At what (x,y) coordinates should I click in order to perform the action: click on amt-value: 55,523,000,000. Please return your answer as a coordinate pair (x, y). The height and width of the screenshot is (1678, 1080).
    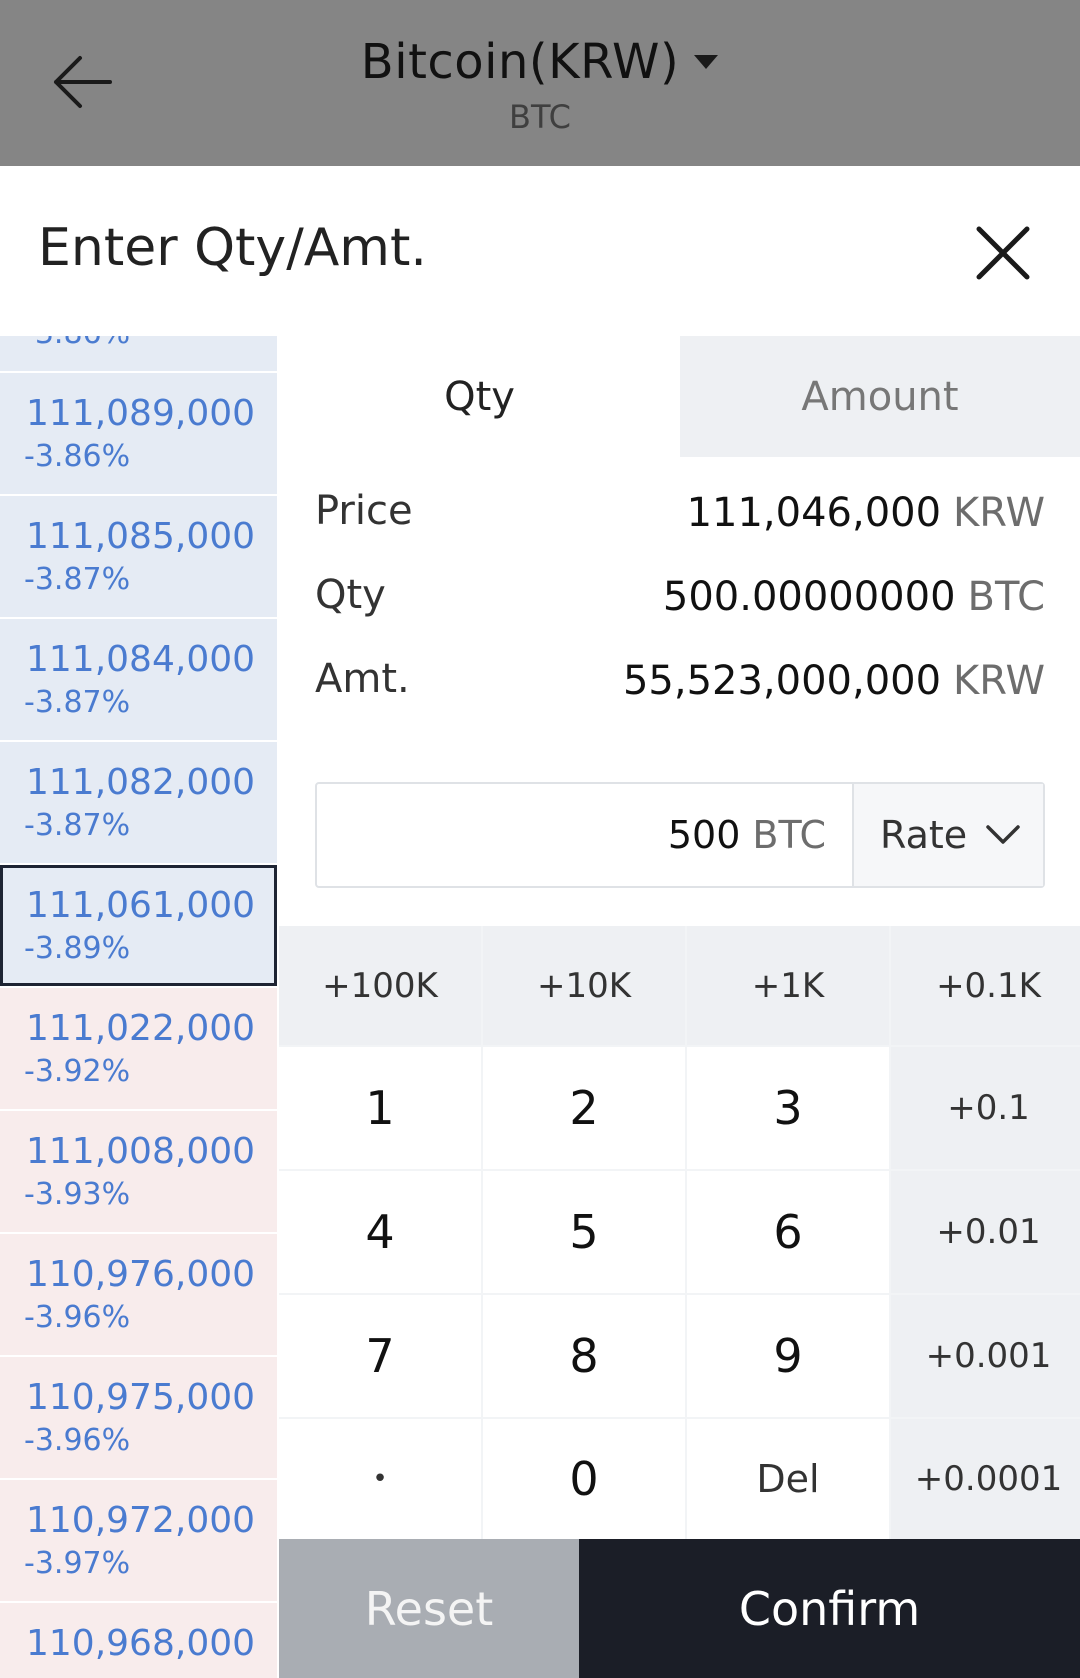
    Looking at the image, I should click on (782, 681).